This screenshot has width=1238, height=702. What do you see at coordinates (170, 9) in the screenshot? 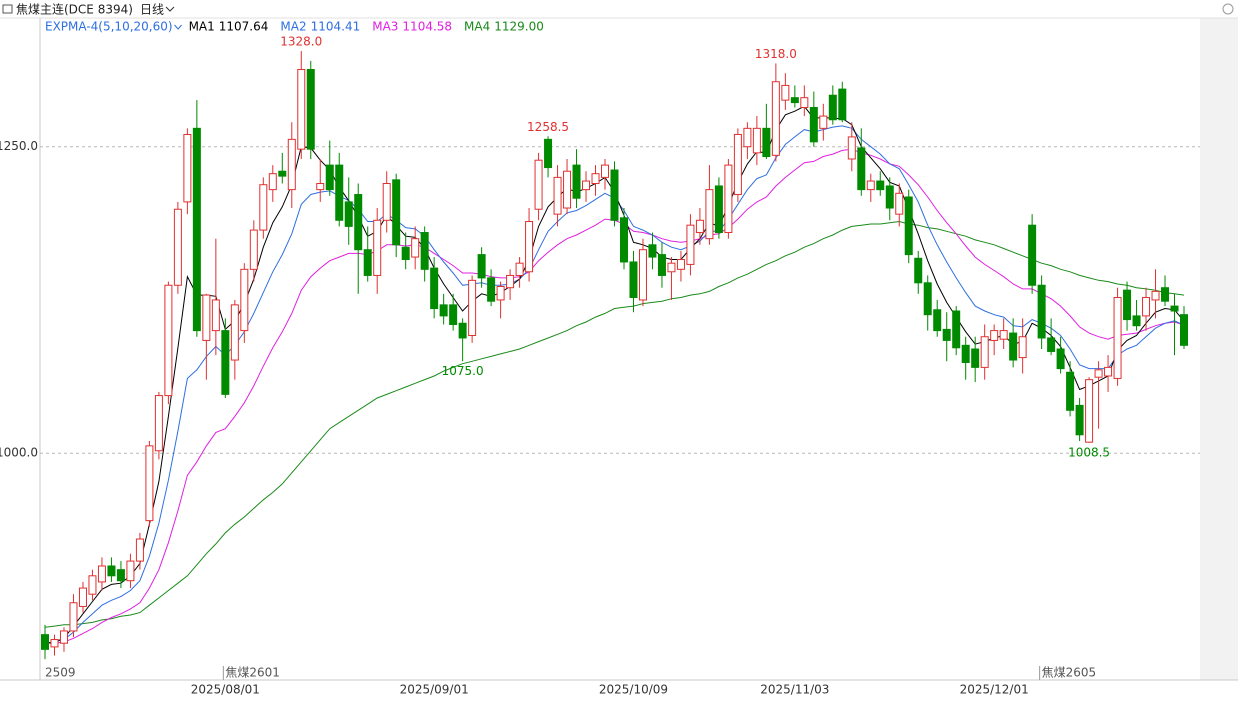
I see `period-chevron` at bounding box center [170, 9].